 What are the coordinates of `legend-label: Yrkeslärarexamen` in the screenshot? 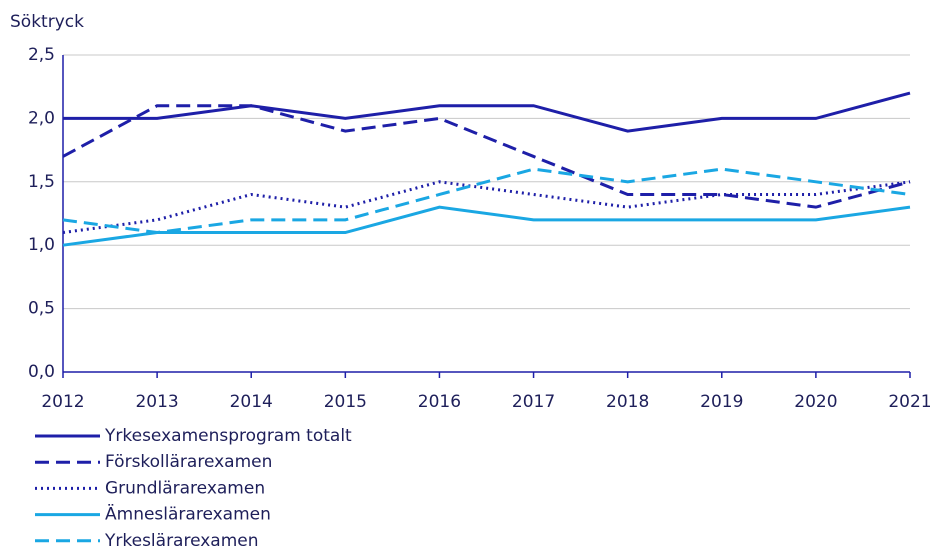 It's located at (181, 539).